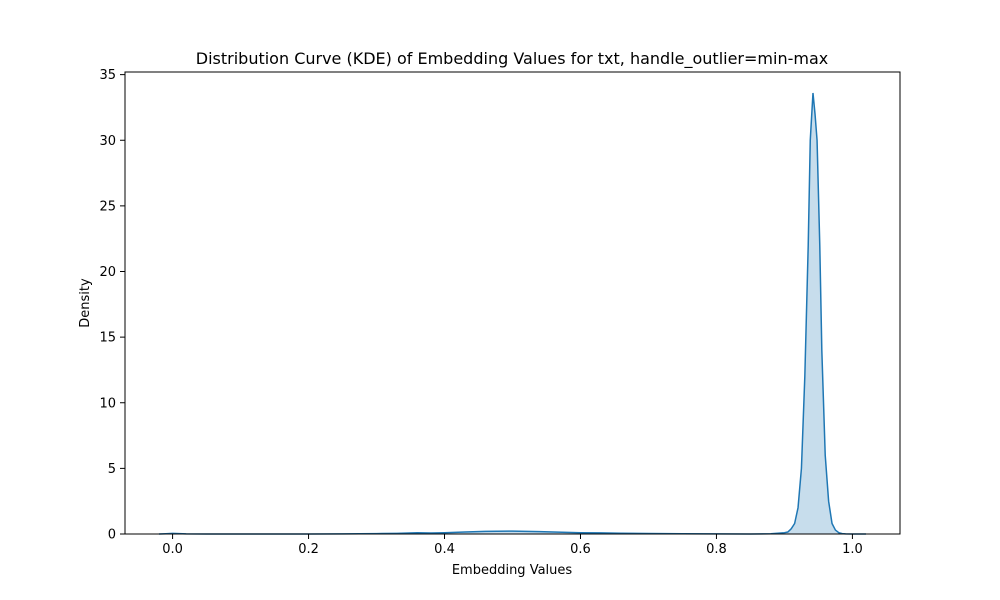 The height and width of the screenshot is (600, 1000). I want to click on x-axis: 0.0 0.2 0.4 0.6 0.8 1.0, so click(512, 545).